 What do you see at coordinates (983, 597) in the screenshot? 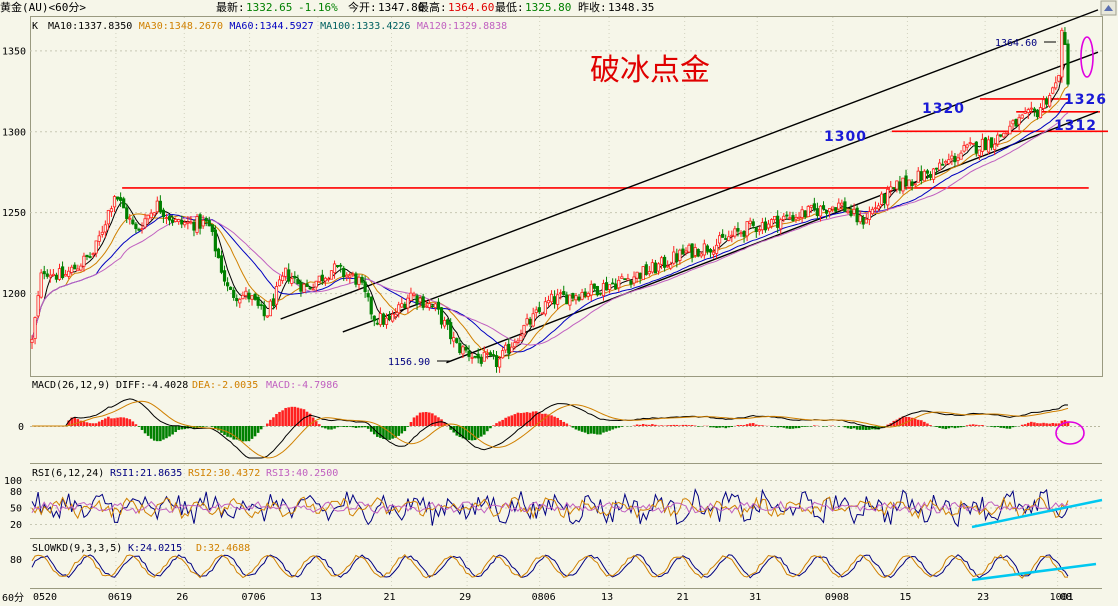
I see `x-tick-label: 23` at bounding box center [983, 597].